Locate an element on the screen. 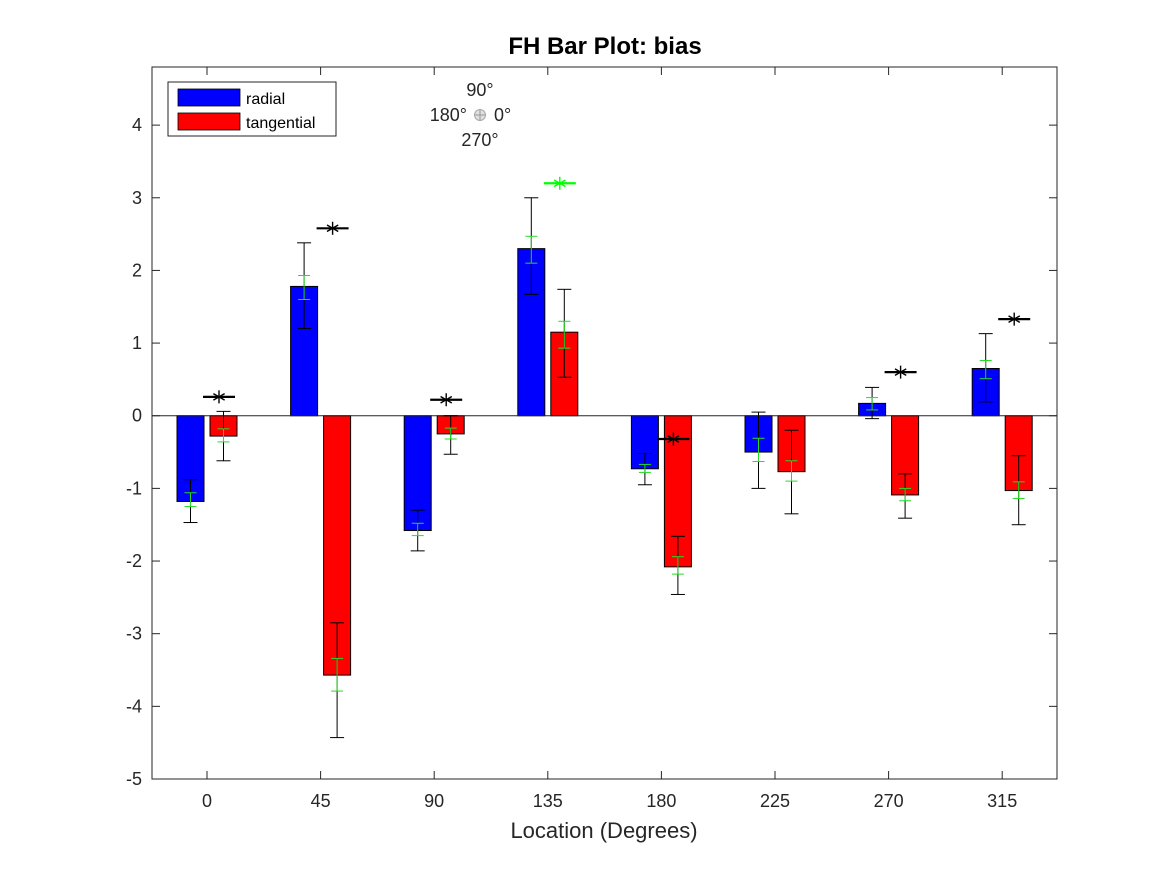 The width and height of the screenshot is (1167, 880). legend-label-tangential: tangential is located at coordinates (280, 123).